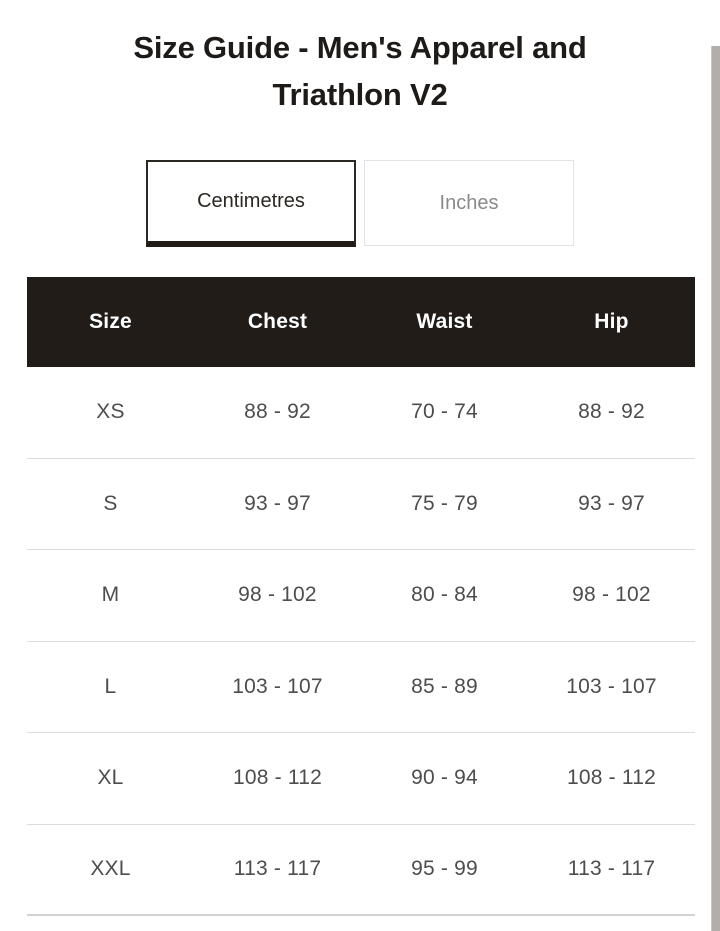 The image size is (720, 931). I want to click on cell-chest: 93 - 97, so click(277, 503).